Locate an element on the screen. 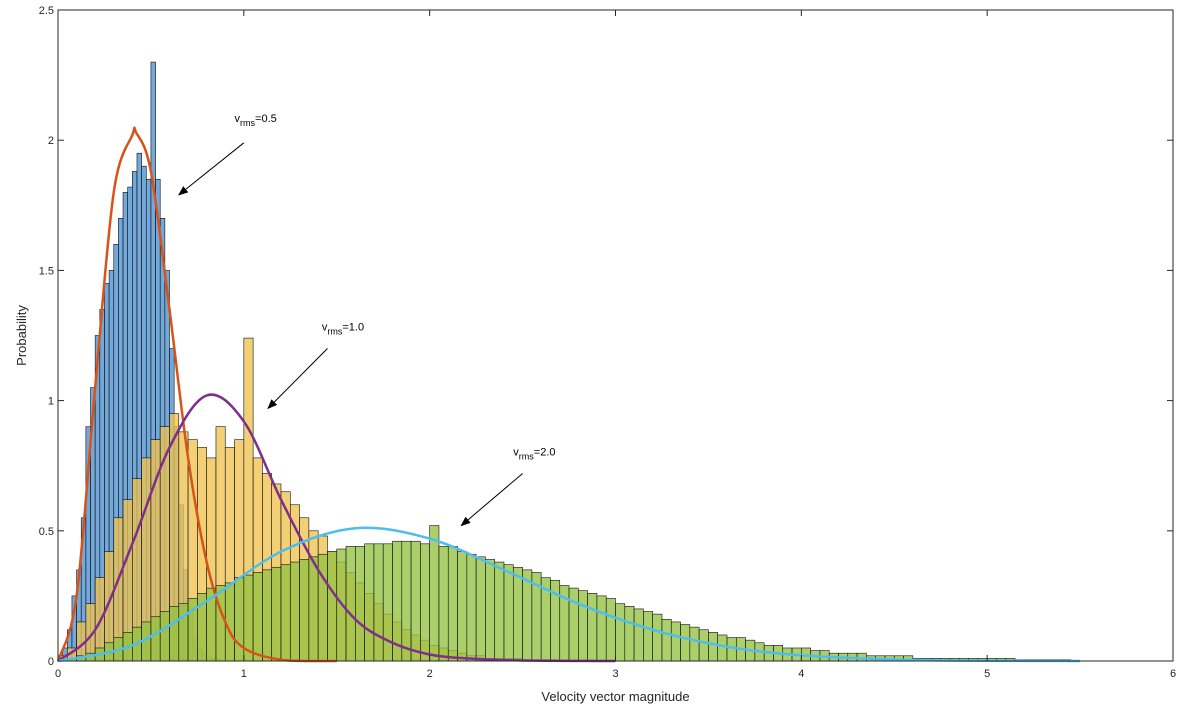 The height and width of the screenshot is (713, 1191). annotation-1: vrms=0.5 is located at coordinates (227, 154).